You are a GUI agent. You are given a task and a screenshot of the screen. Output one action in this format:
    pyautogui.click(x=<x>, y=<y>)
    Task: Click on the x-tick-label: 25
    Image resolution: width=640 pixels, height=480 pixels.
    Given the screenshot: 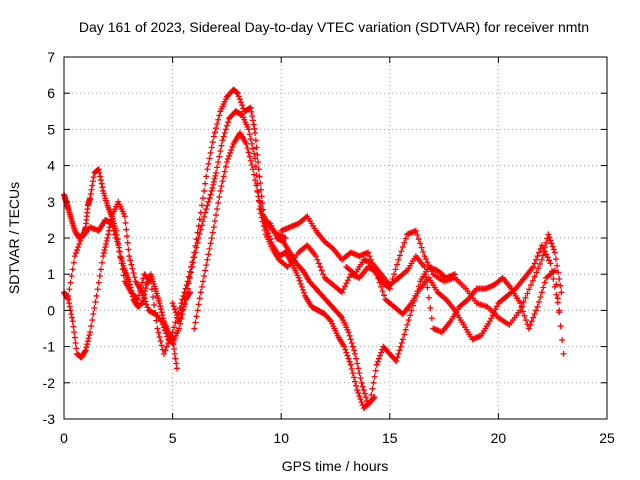 What is the action you would take?
    pyautogui.click(x=607, y=438)
    